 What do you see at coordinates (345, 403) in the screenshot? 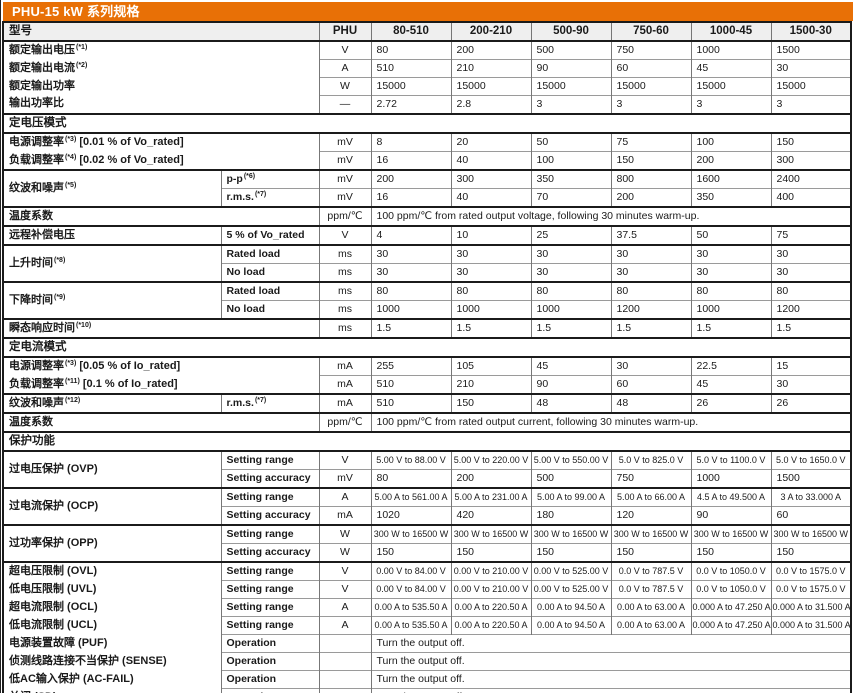
I see `spec-unit: mA` at bounding box center [345, 403].